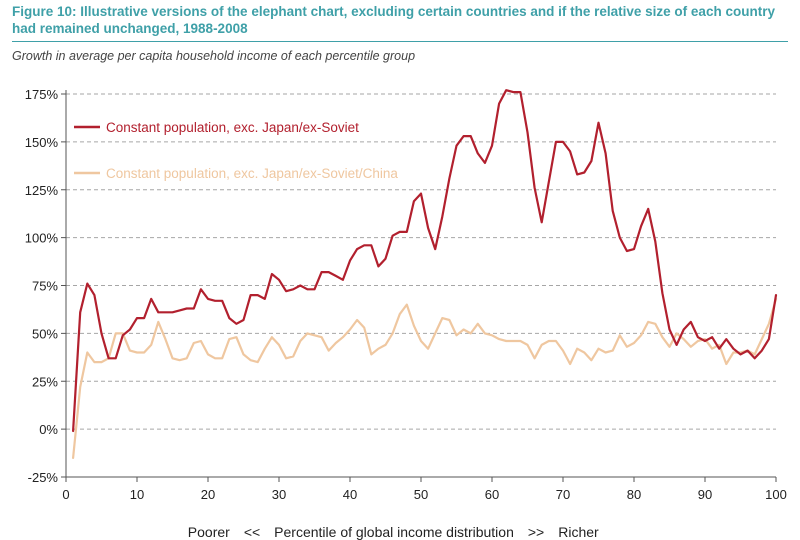  I want to click on y-tick-label: -25%, so click(43, 477).